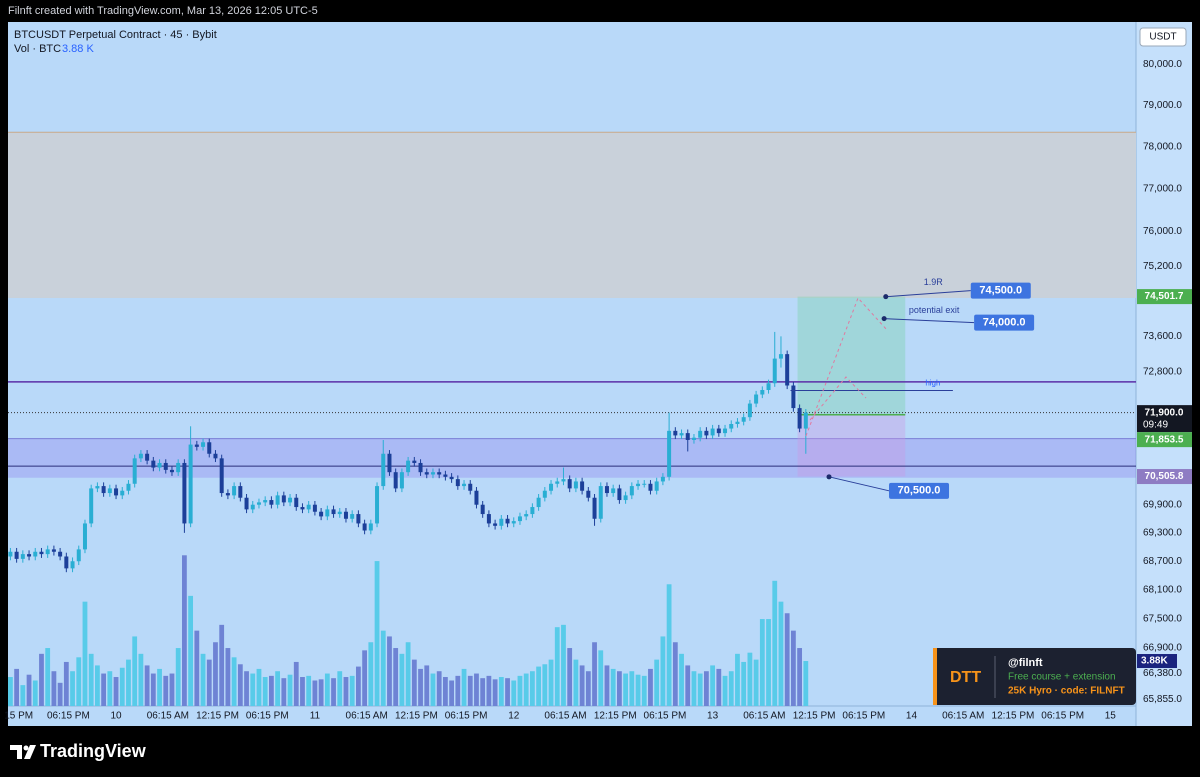 The image size is (1200, 777). I want to click on y-tick-label: 78,000.0, so click(1162, 146).